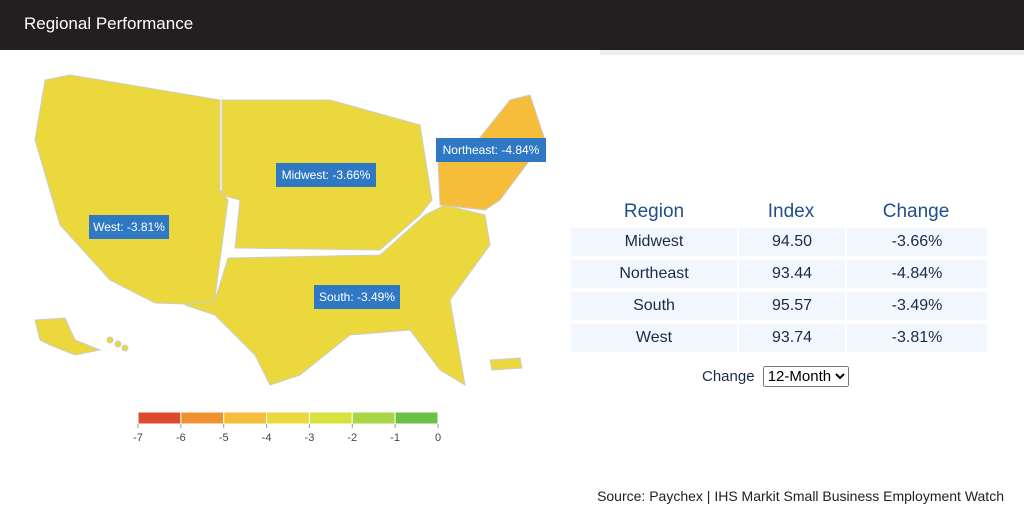  Describe the element at coordinates (654, 338) in the screenshot. I see `table-cell: West` at that location.